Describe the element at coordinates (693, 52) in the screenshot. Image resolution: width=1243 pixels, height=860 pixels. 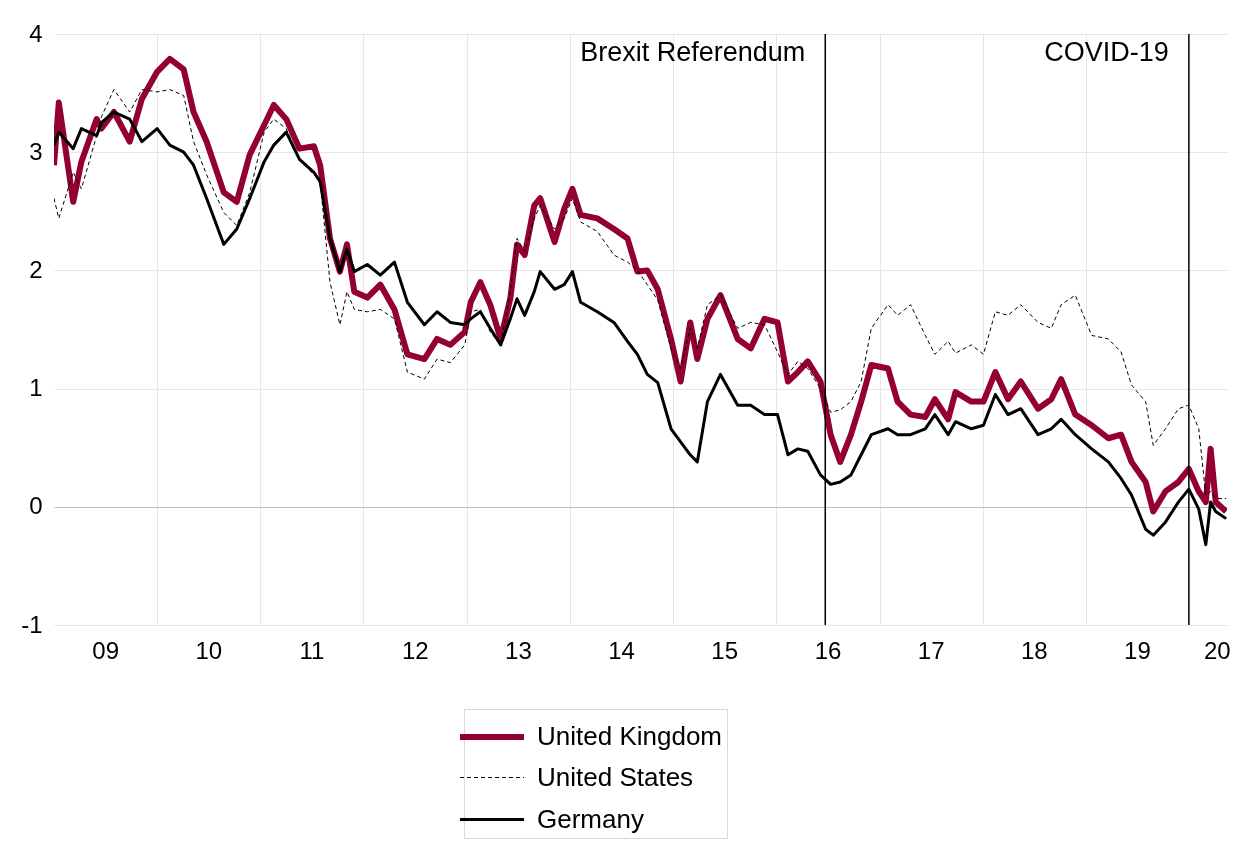
I see `ref-line-label: Brexit Referendum` at that location.